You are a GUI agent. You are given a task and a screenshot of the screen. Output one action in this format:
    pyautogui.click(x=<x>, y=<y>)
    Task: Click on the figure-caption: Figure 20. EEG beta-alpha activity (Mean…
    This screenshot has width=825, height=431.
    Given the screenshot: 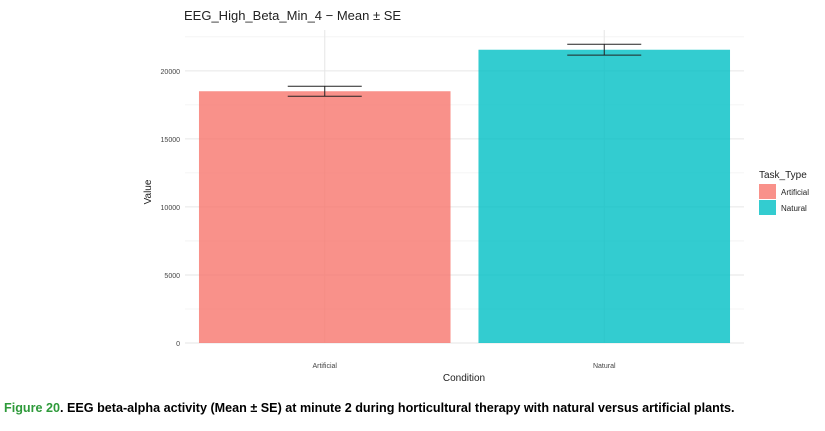 What is the action you would take?
    pyautogui.click(x=413, y=408)
    